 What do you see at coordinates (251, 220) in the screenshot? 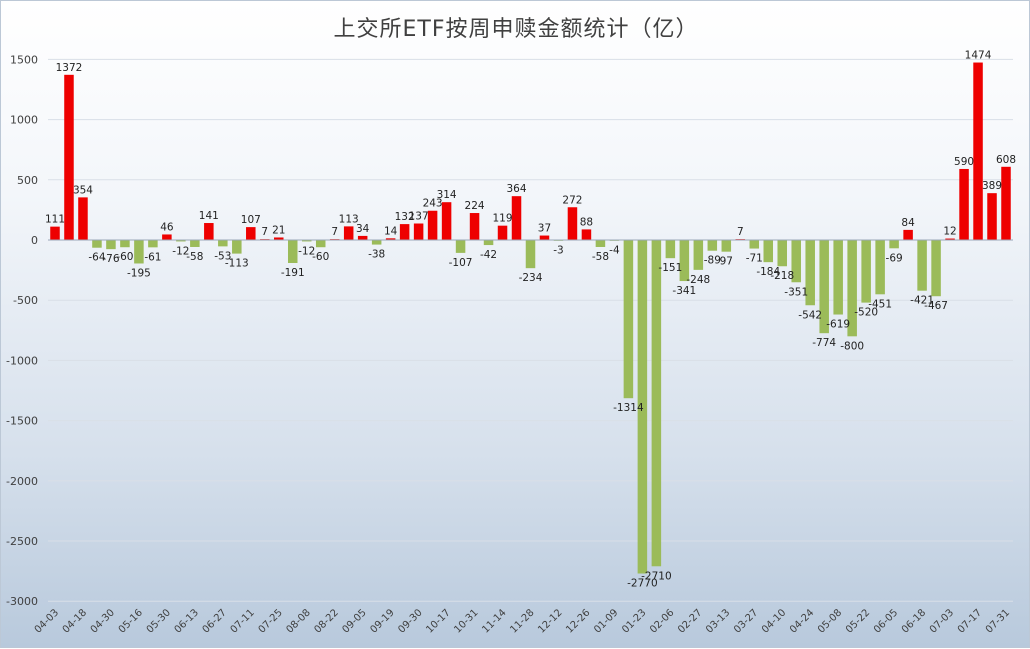
I see `data-label: 107` at bounding box center [251, 220].